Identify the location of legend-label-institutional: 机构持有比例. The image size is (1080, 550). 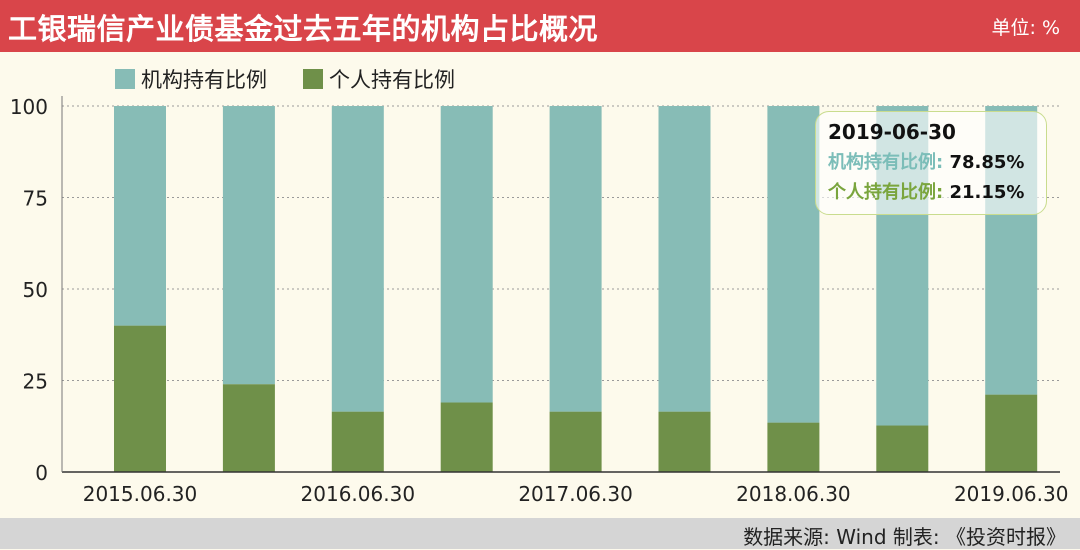
(204, 80).